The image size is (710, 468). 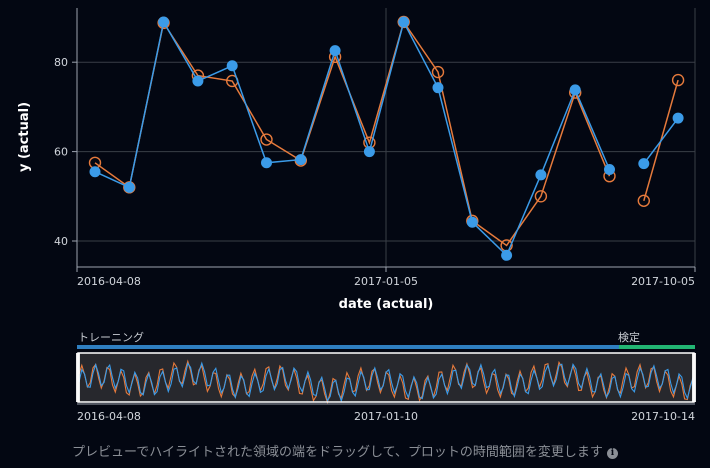 What do you see at coordinates (61, 62) in the screenshot?
I see `y-tick-label: 80` at bounding box center [61, 62].